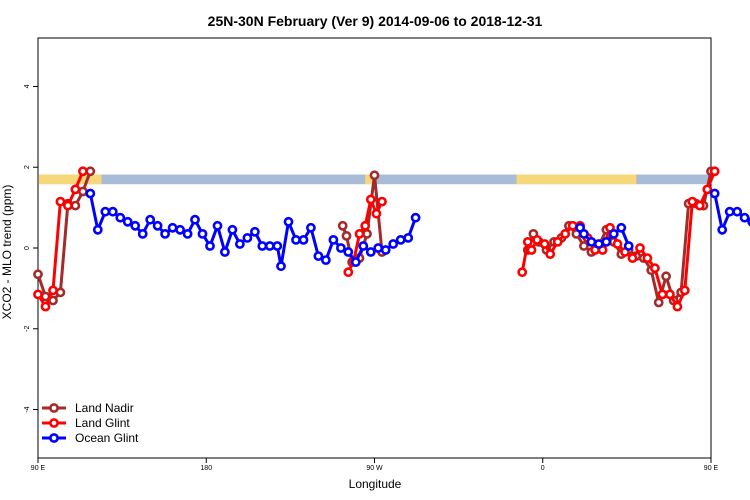  I want to click on y-tick-label: 2, so click(27, 167).